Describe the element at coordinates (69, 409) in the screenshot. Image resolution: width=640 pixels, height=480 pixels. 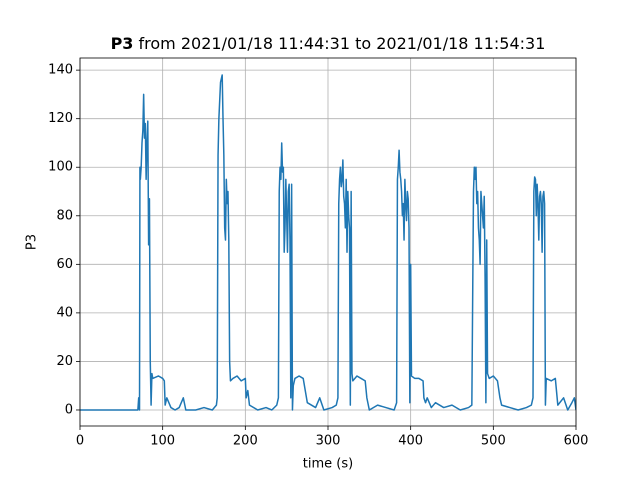
I see `y-tick-label: 0` at that location.